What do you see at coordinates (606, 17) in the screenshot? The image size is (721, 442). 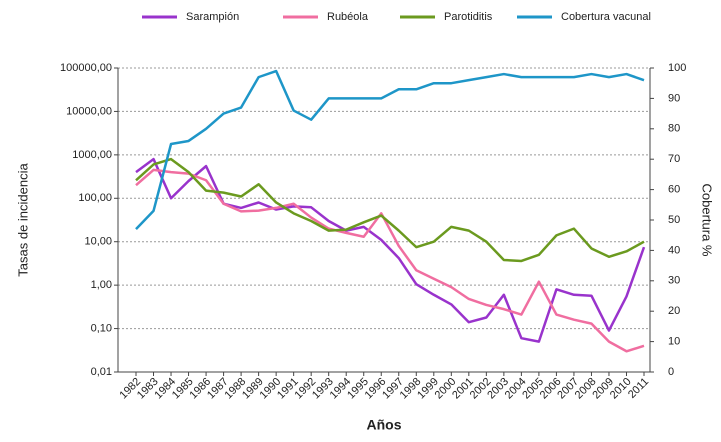 I see `legend-label: Cobertura vacunal` at bounding box center [606, 17].